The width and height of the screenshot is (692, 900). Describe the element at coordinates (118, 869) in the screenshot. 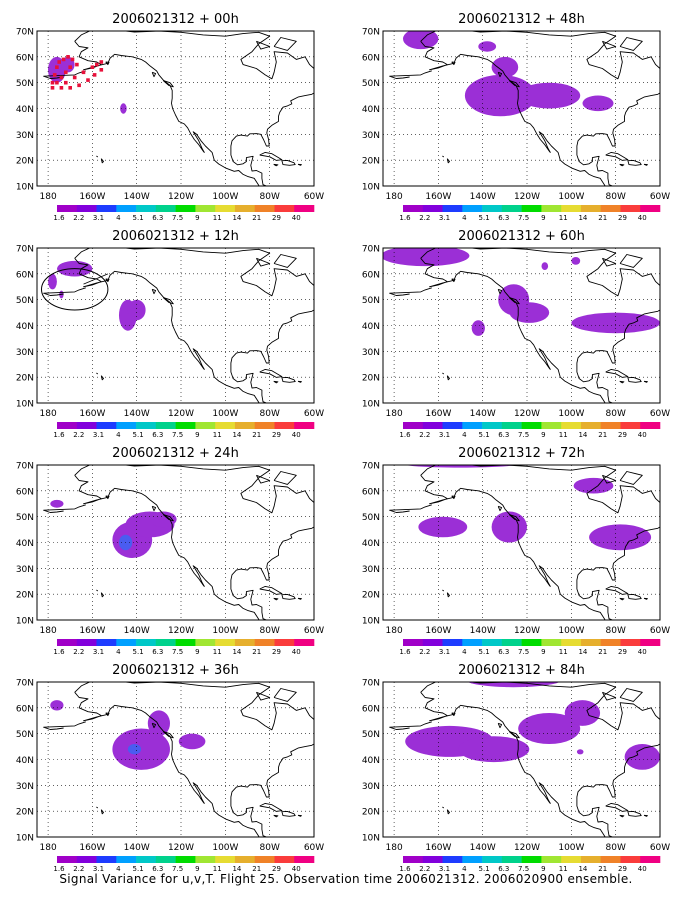

I see `colorbar-label: 4` at that location.